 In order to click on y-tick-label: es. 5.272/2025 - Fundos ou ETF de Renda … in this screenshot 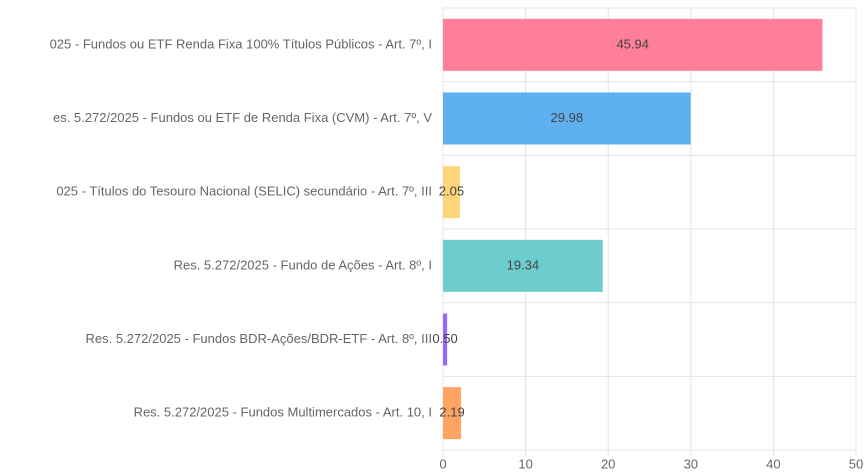, I will do `click(242, 117)`.